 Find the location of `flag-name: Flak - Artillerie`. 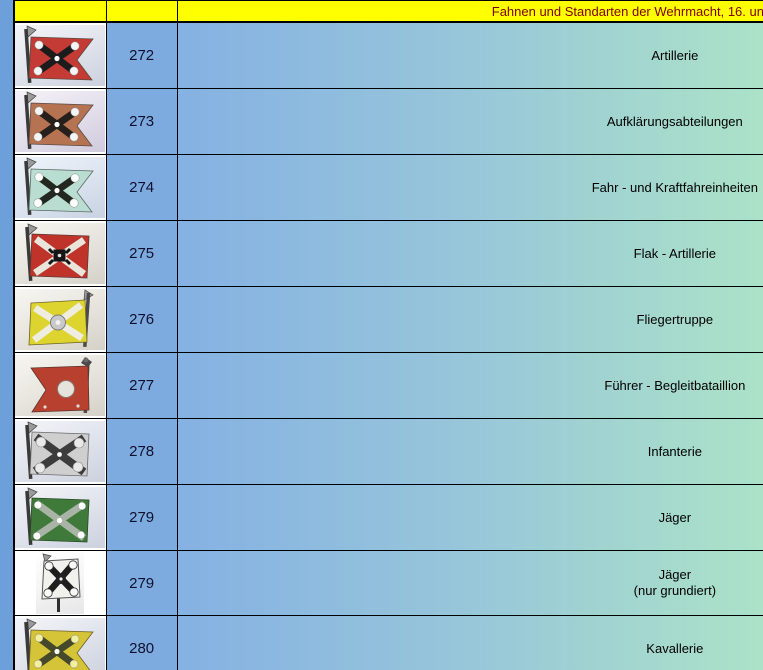

flag-name: Flak - Artillerie is located at coordinates (469, 253).